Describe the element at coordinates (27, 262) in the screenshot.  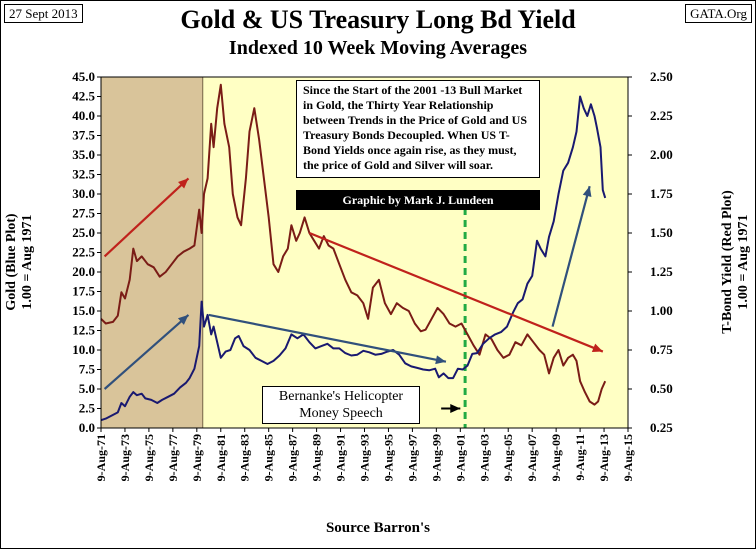
I see `y-axis-left-title-line2: 1.00 = Aug 1971` at that location.